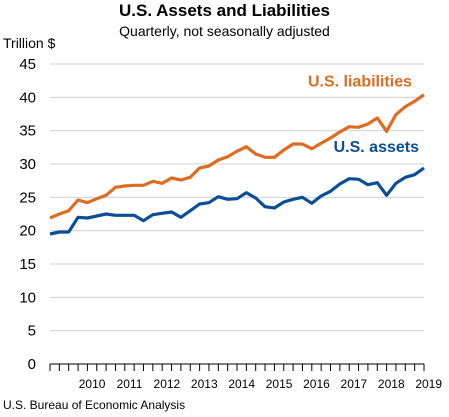 The height and width of the screenshot is (417, 449). Describe the element at coordinates (237, 201) in the screenshot. I see `assets-line` at that location.